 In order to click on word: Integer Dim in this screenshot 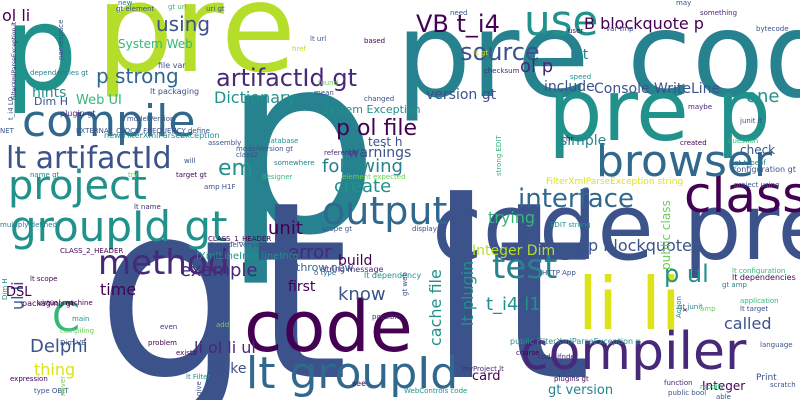, I will do `click(514, 251)`.